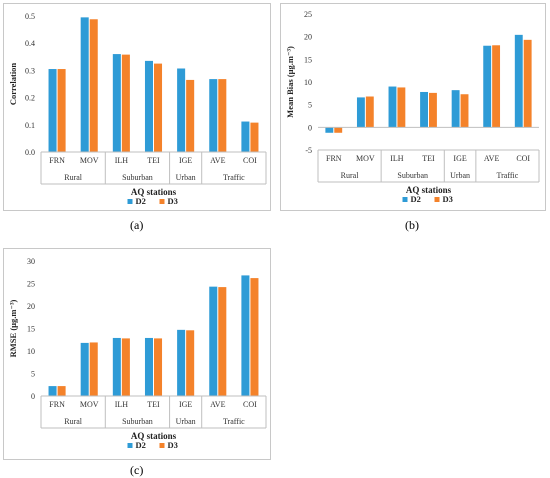  I want to click on bar-d2-tei, so click(148, 106).